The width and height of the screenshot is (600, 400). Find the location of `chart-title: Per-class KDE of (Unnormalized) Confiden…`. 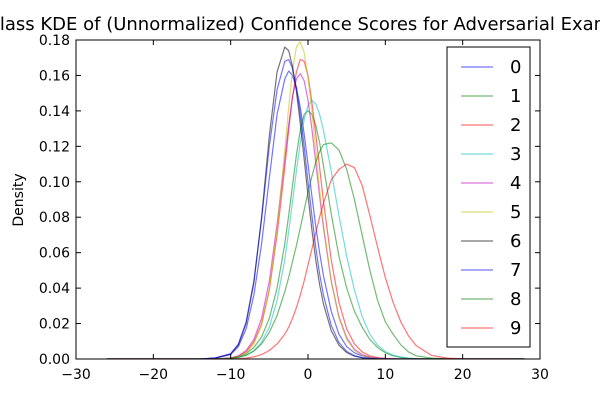

chart-title: Per-class KDE of (Unnormalized) Confiden… is located at coordinates (300, 24).